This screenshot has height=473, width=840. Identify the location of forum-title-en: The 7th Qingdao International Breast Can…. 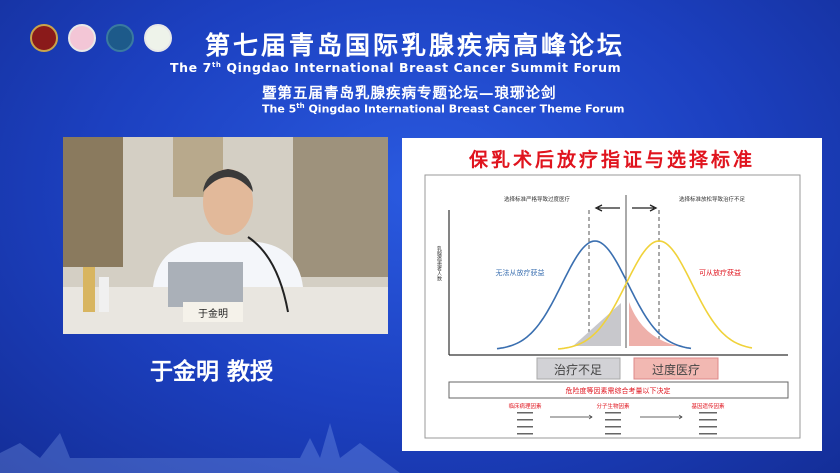
(396, 67).